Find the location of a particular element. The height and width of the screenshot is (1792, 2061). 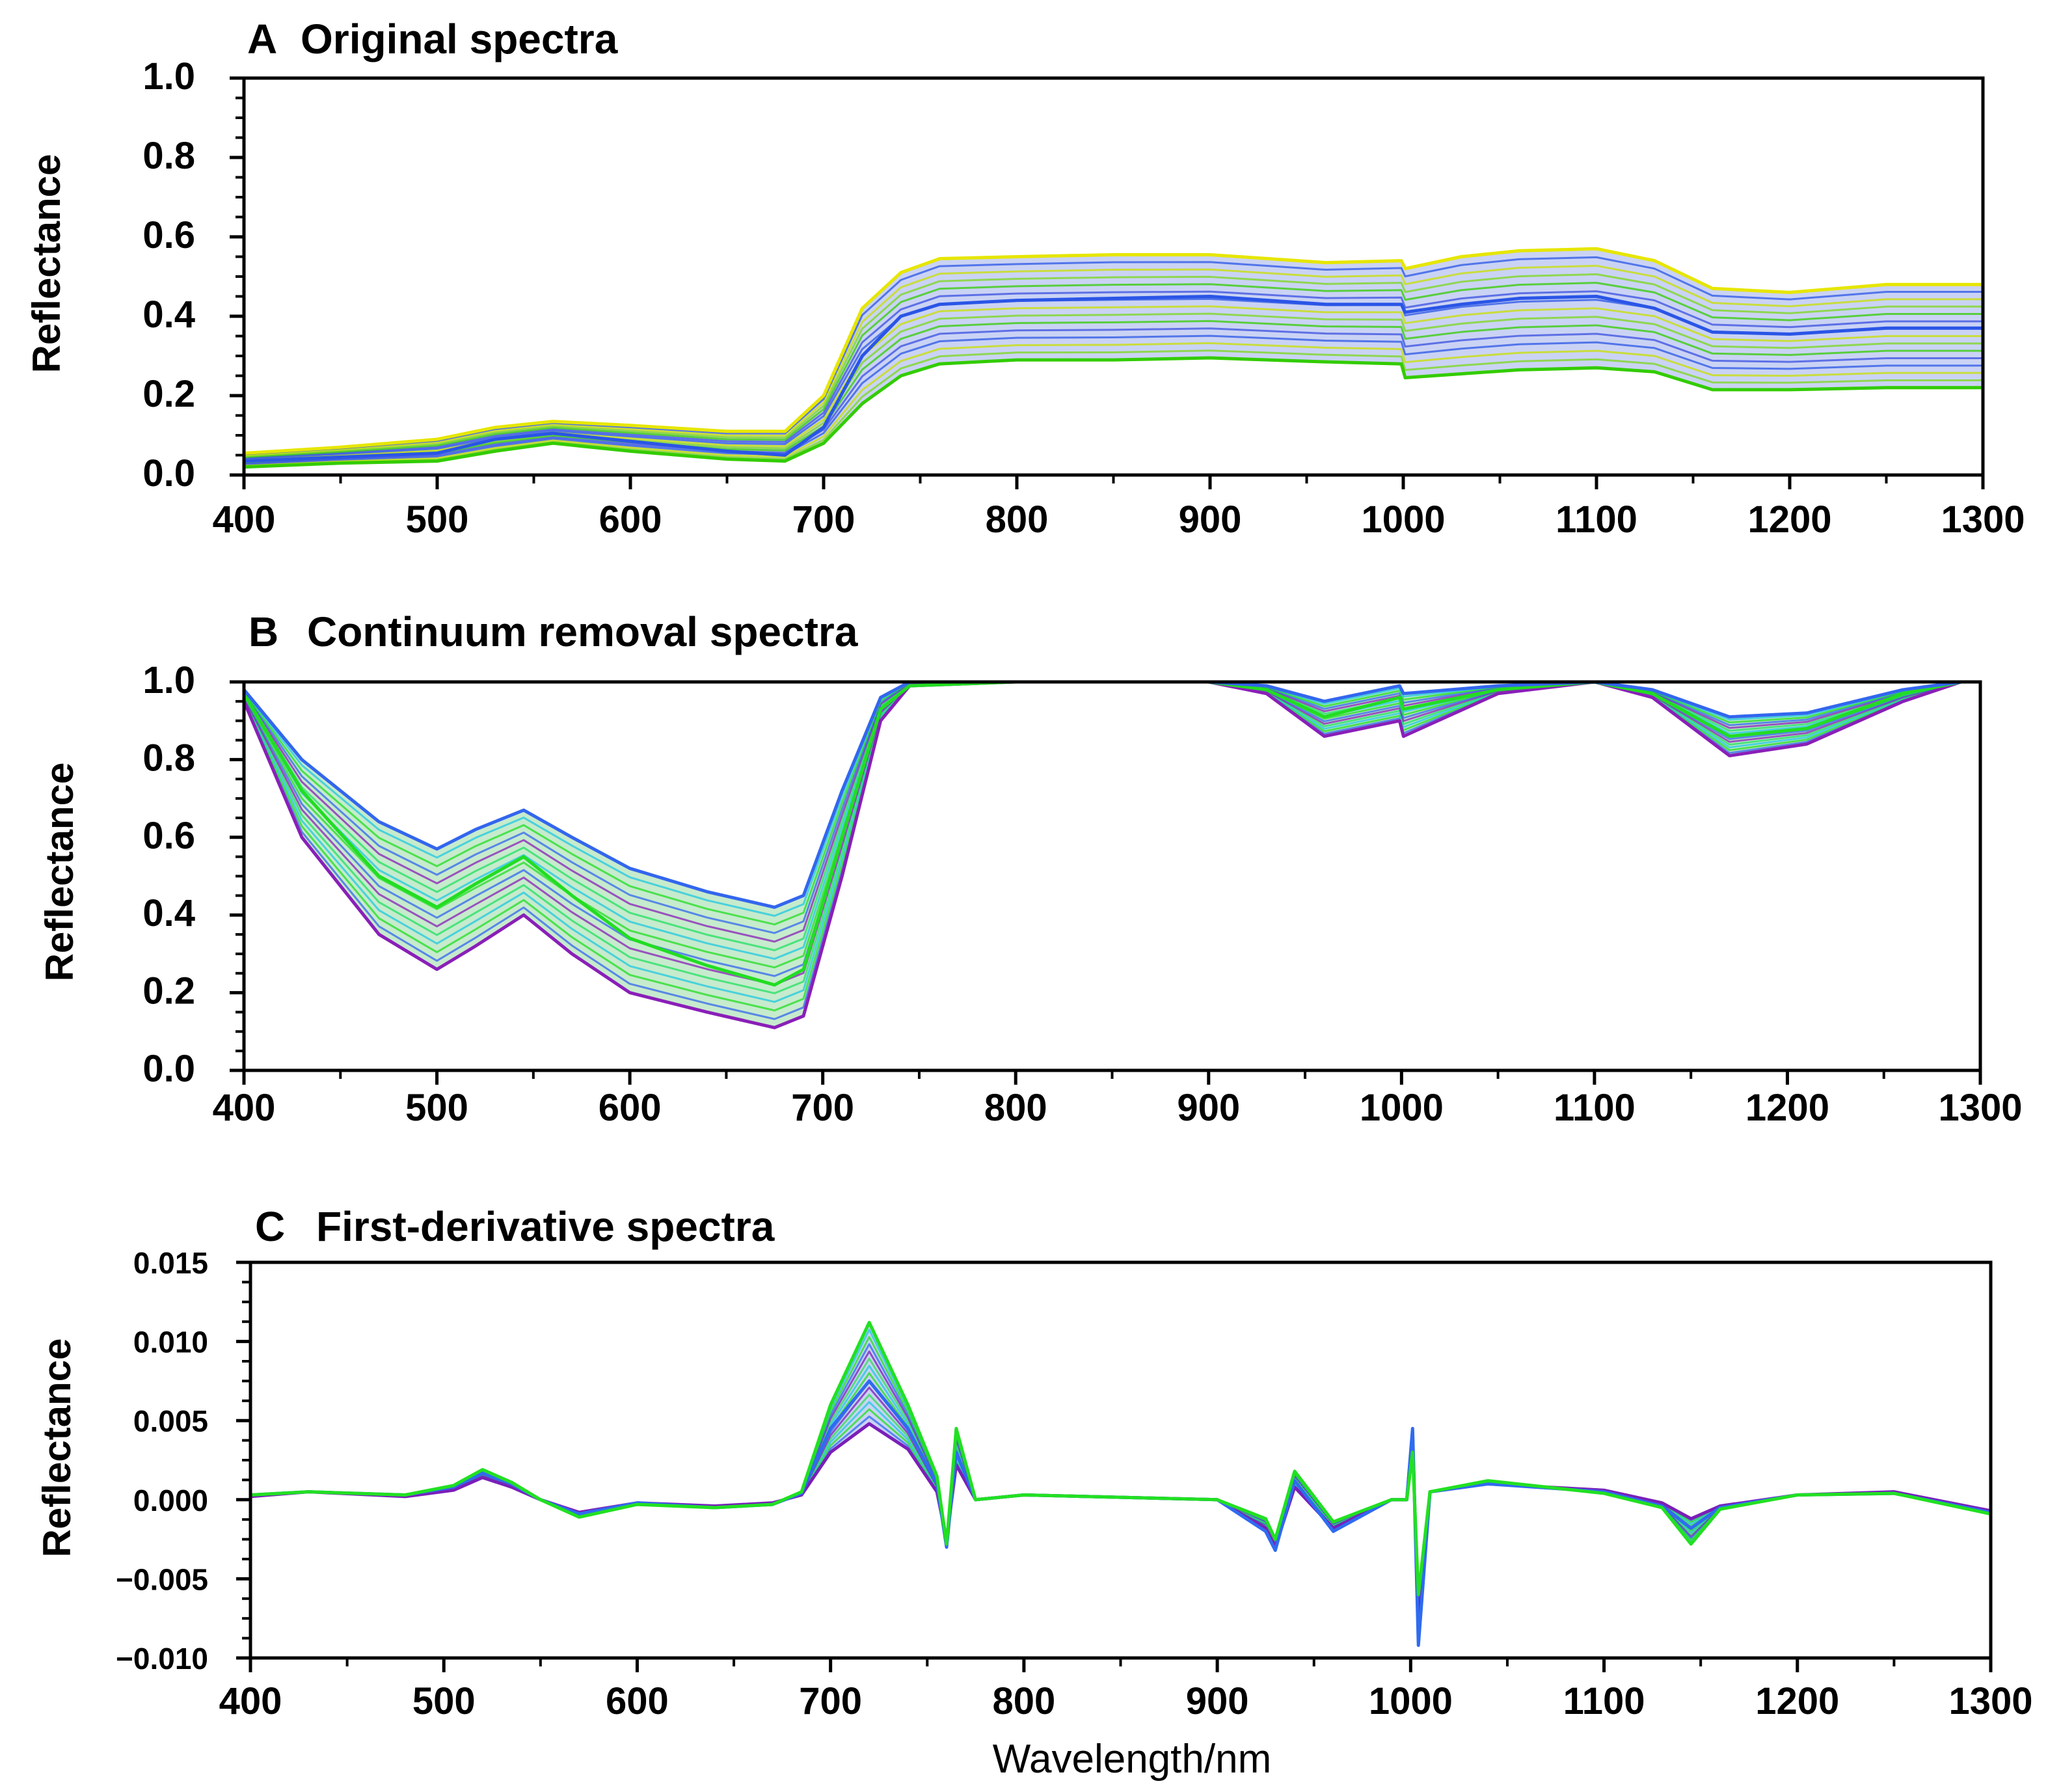

panel-c-y-tick-label: 0.010 is located at coordinates (170, 1342).